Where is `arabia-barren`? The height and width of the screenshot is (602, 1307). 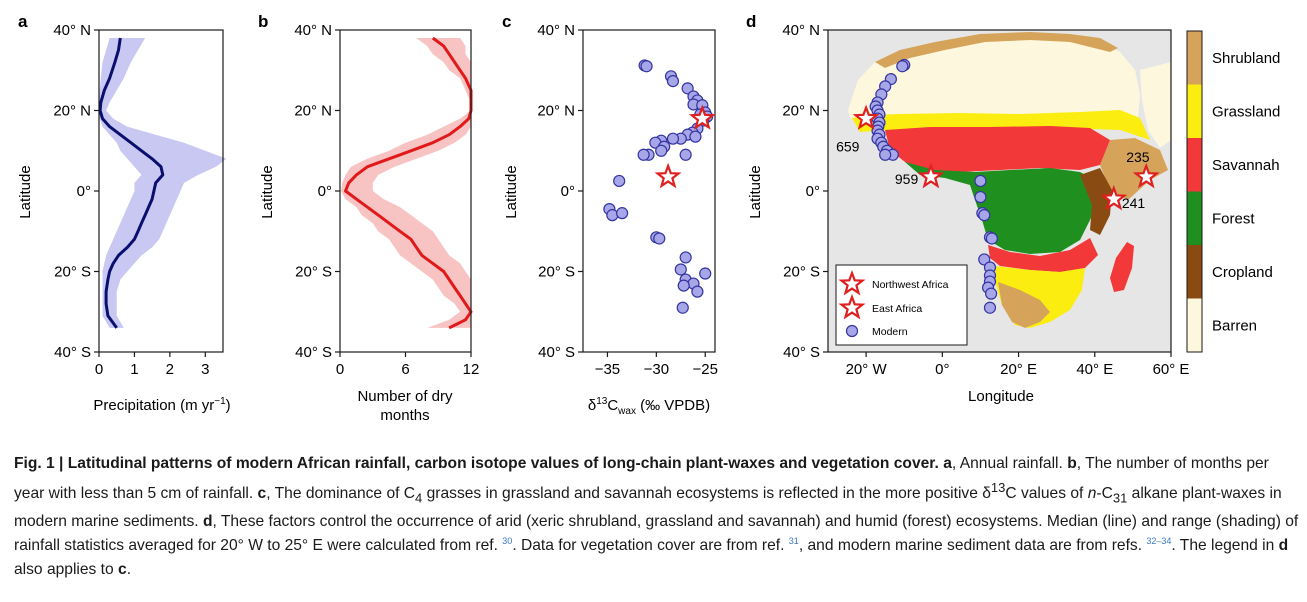 arabia-barren is located at coordinates (1155, 105).